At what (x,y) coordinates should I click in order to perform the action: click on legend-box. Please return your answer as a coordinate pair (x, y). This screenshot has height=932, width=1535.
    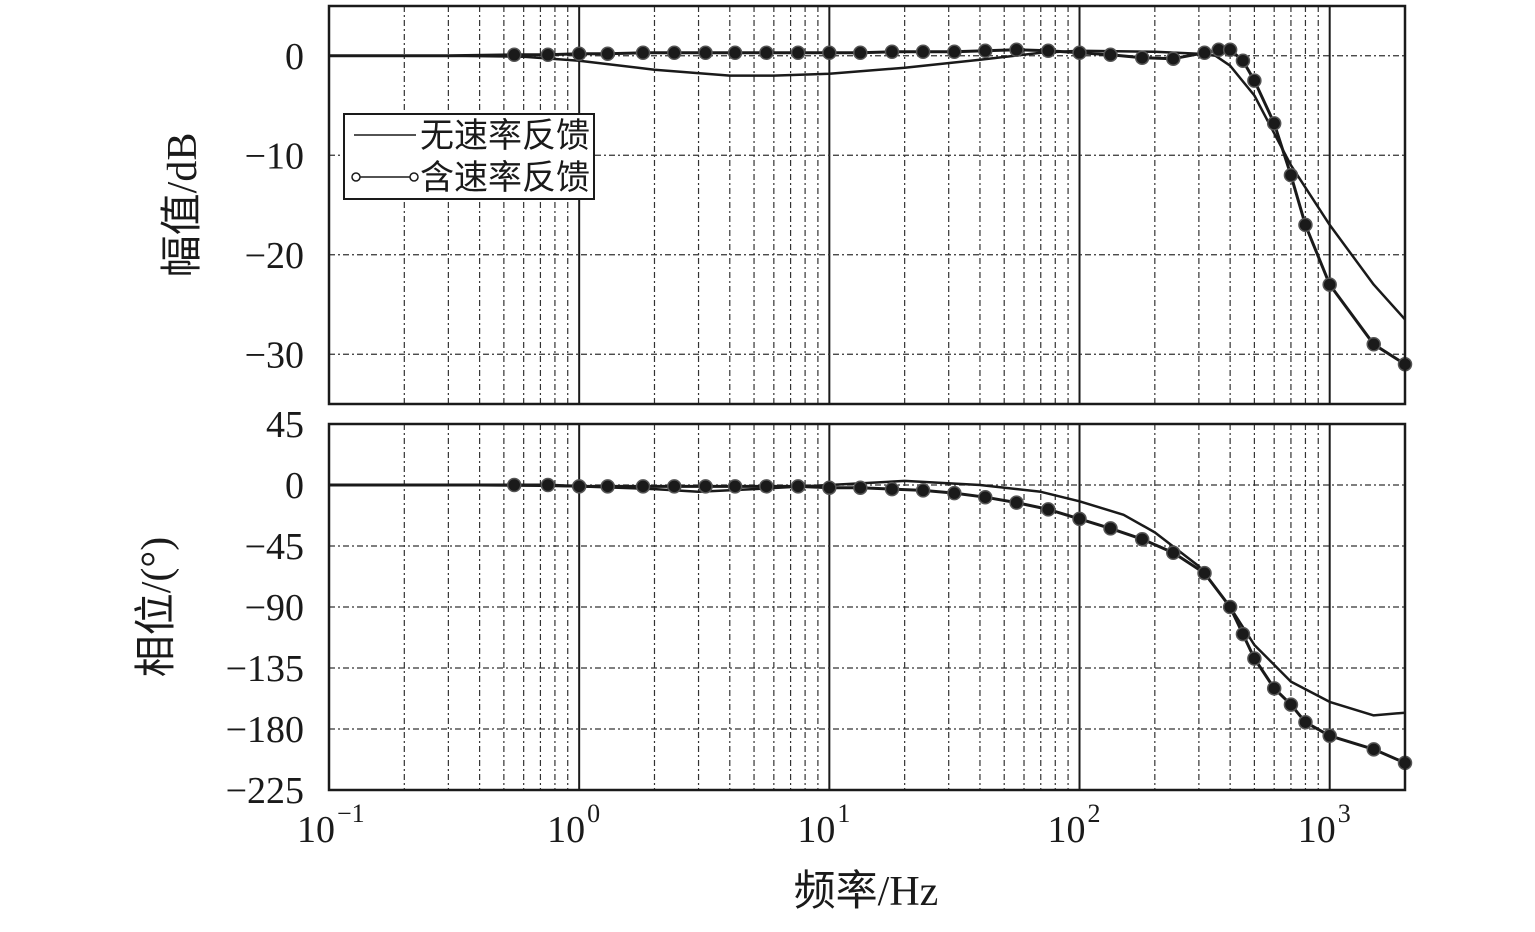
    Looking at the image, I should click on (469, 156).